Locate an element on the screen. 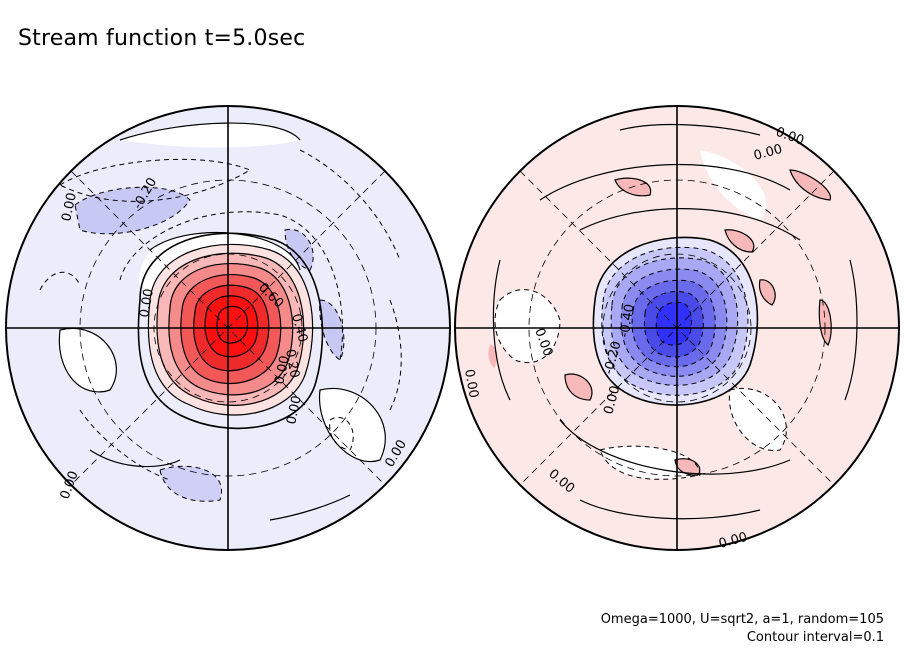  contour-label: 0.40 is located at coordinates (299, 328).